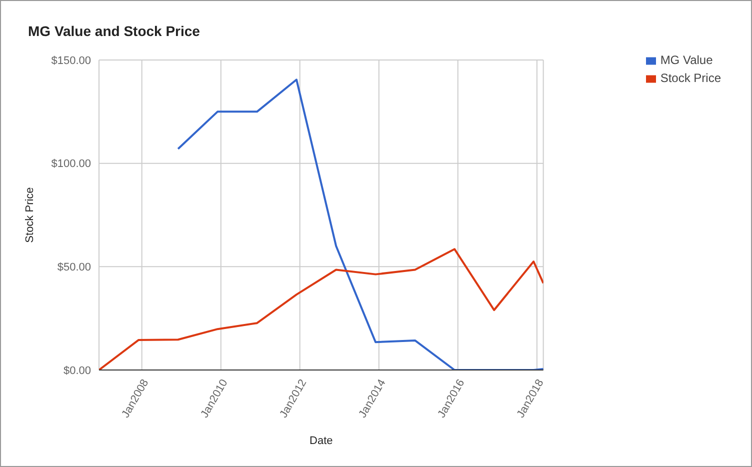 Image resolution: width=752 pixels, height=467 pixels. I want to click on y-tick-label: $100.00, so click(71, 164).